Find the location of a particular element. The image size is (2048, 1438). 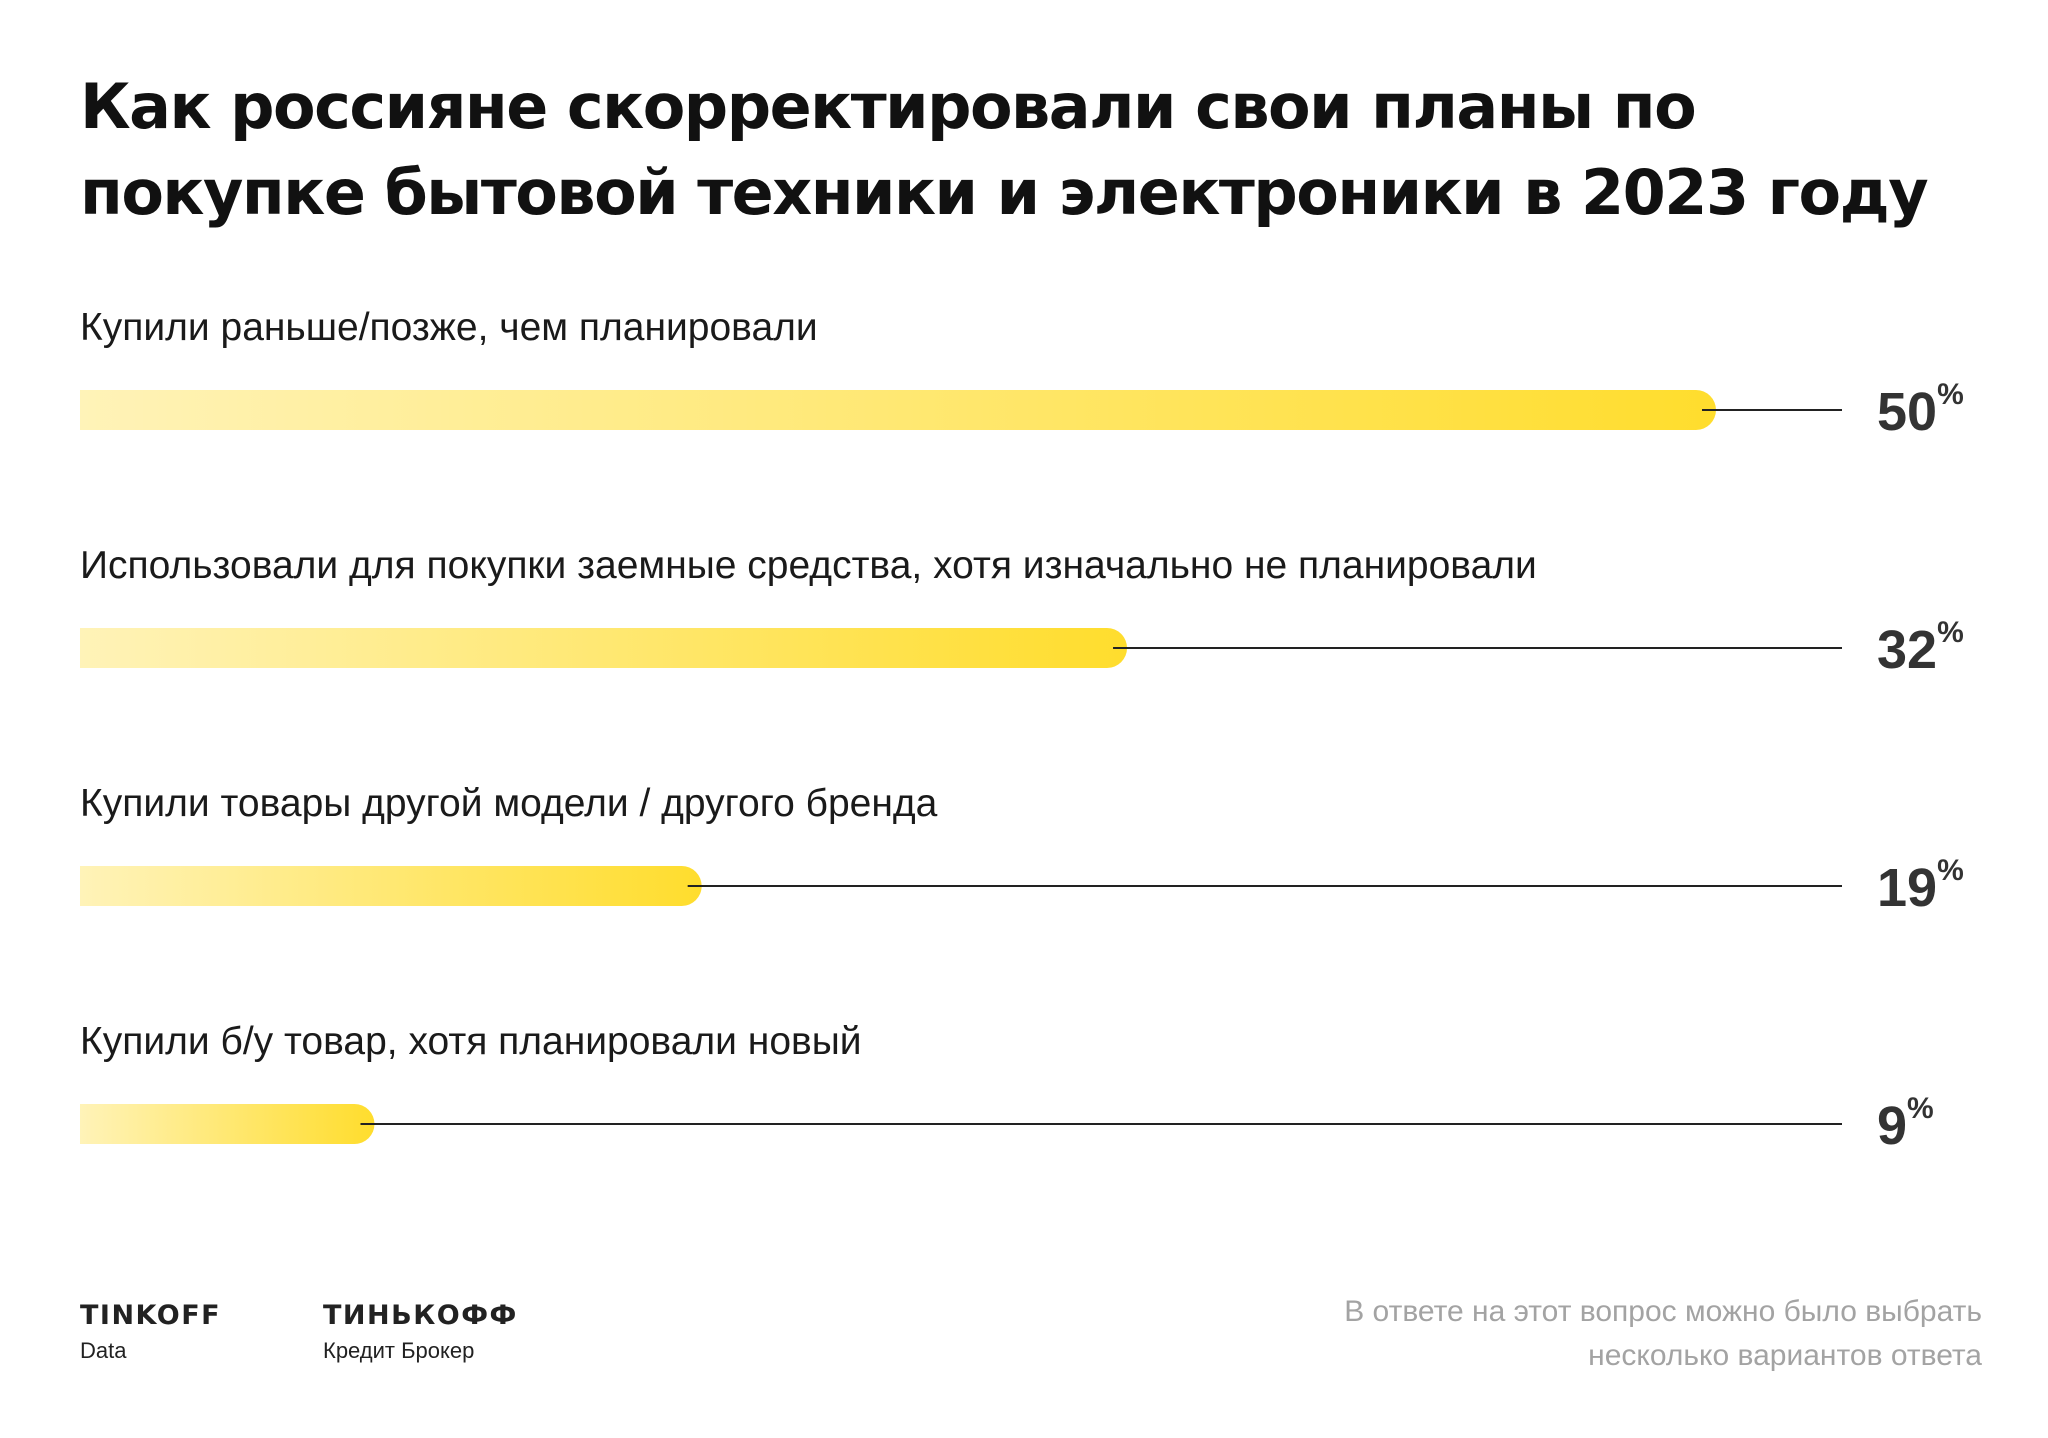

brand-tinkoff-credit-broker: ТИНЬКОФФ Кредит Брокер is located at coordinates (420, 1332).